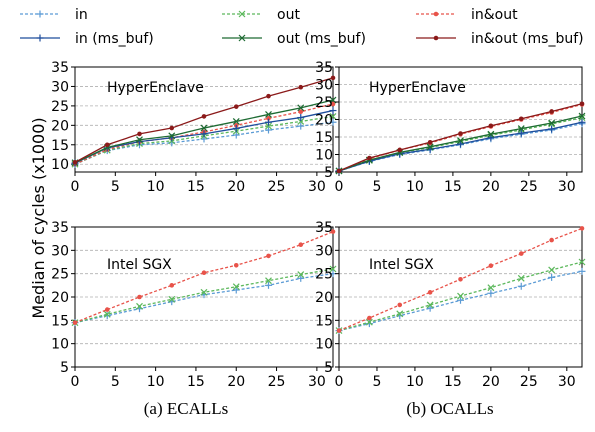  Describe the element at coordinates (204, 298) in the screenshot. I see `series-in` at that location.